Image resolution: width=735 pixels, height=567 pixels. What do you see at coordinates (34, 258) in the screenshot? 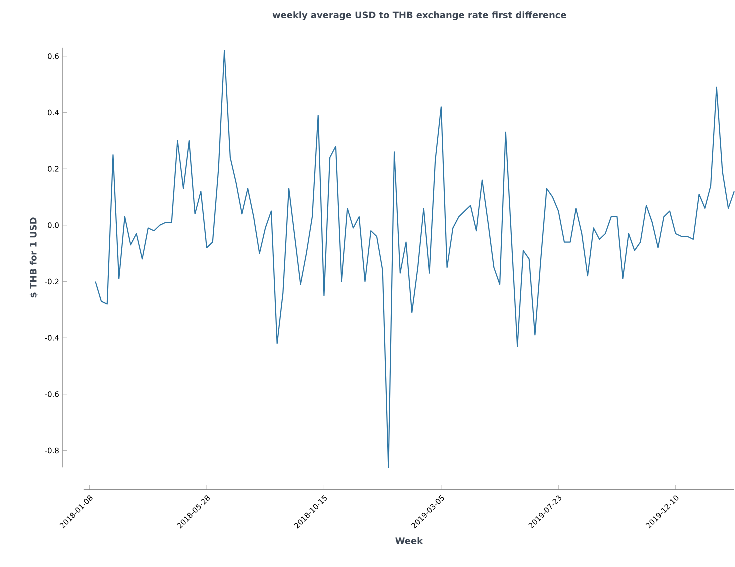
I see `y-axis-title: $ THB for 1 USD` at bounding box center [34, 258].